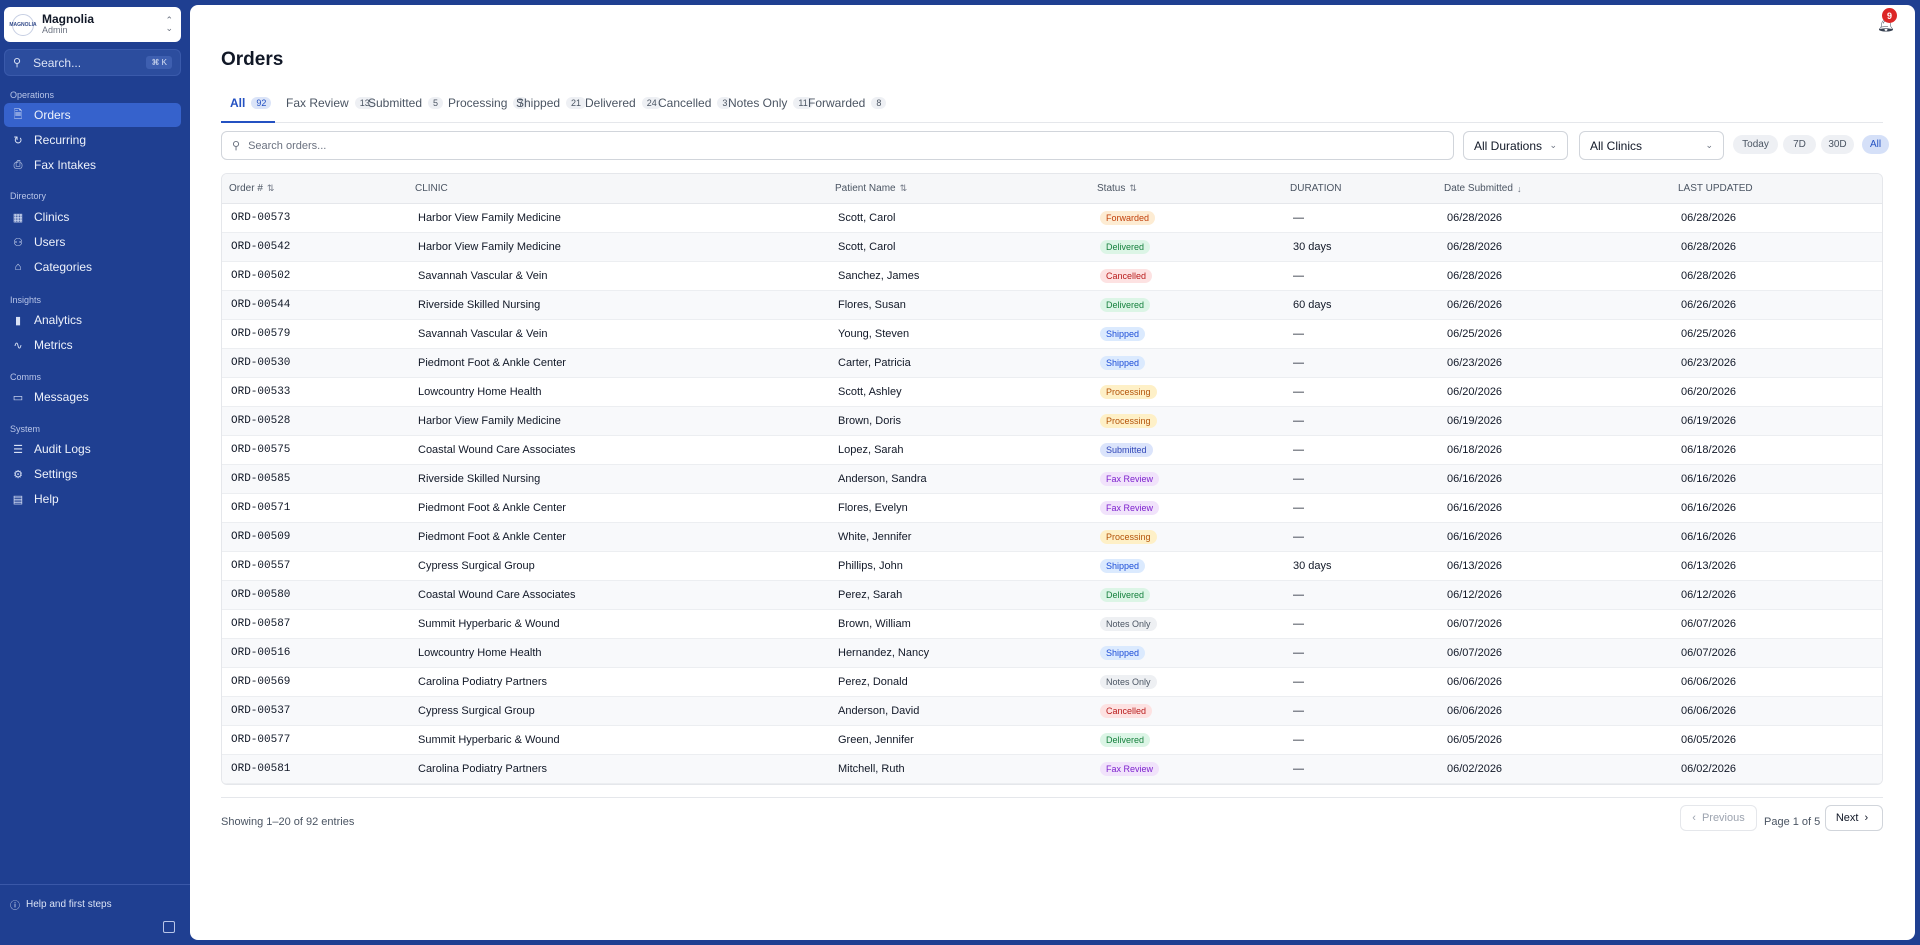 The width and height of the screenshot is (1920, 945). I want to click on tab-processing: Processing 7, so click(488, 109).